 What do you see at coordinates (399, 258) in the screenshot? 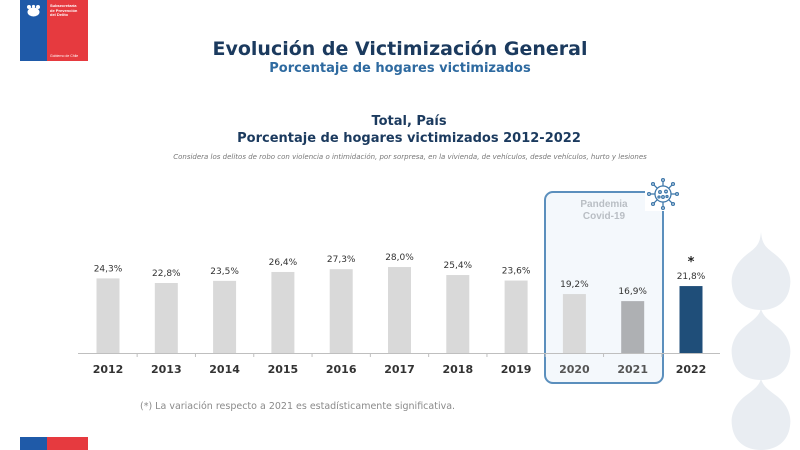
I see `data-label-2017: 28,0%` at bounding box center [399, 258].